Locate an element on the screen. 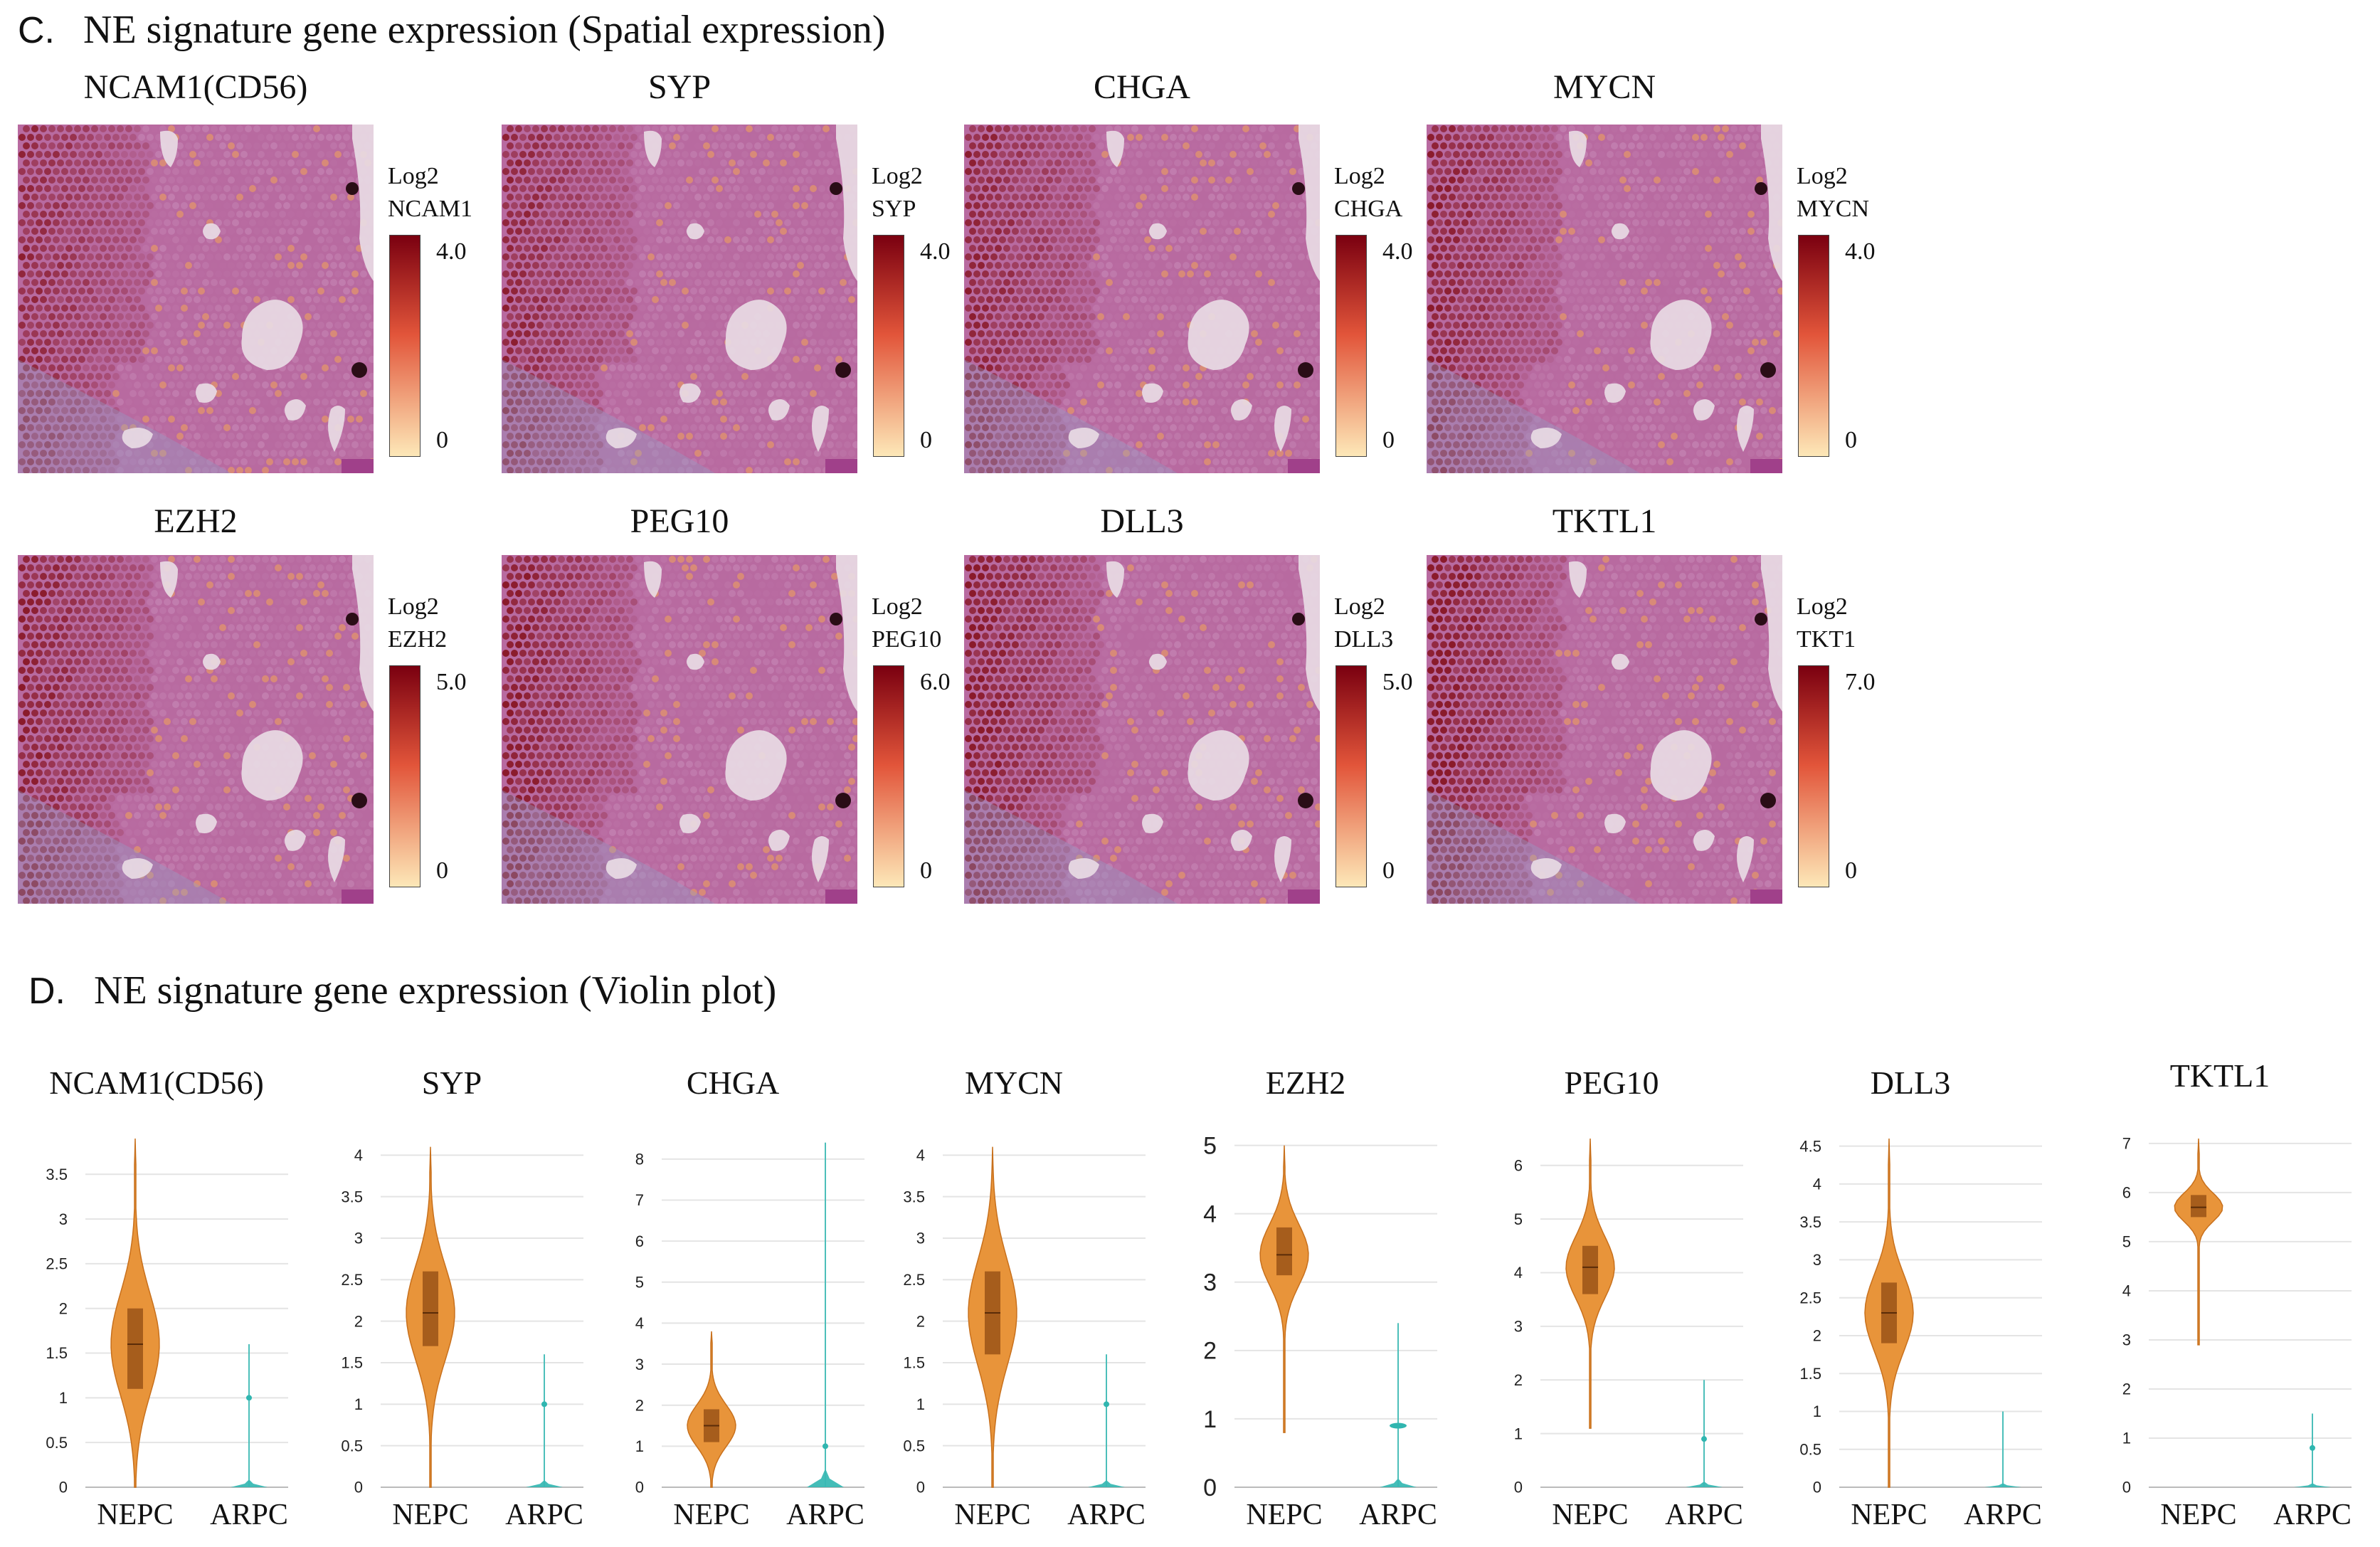 The image size is (2380, 1547). spatial-panel-title: CHGA is located at coordinates (1141, 87).